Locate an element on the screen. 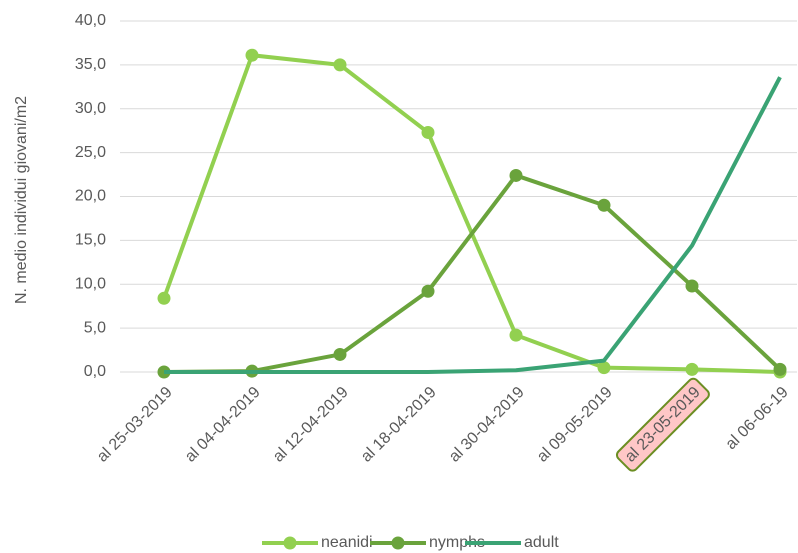 The height and width of the screenshot is (553, 798). y-tick-label: 35,0 is located at coordinates (90, 64).